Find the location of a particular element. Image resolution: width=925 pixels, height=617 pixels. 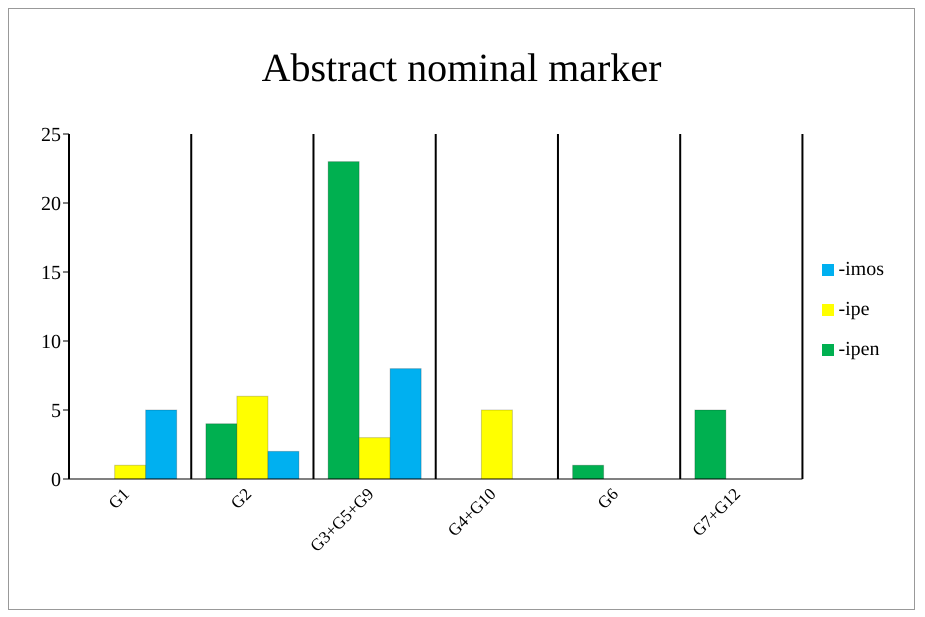

chart-title: Abstract nominal marker is located at coordinates (461, 67).